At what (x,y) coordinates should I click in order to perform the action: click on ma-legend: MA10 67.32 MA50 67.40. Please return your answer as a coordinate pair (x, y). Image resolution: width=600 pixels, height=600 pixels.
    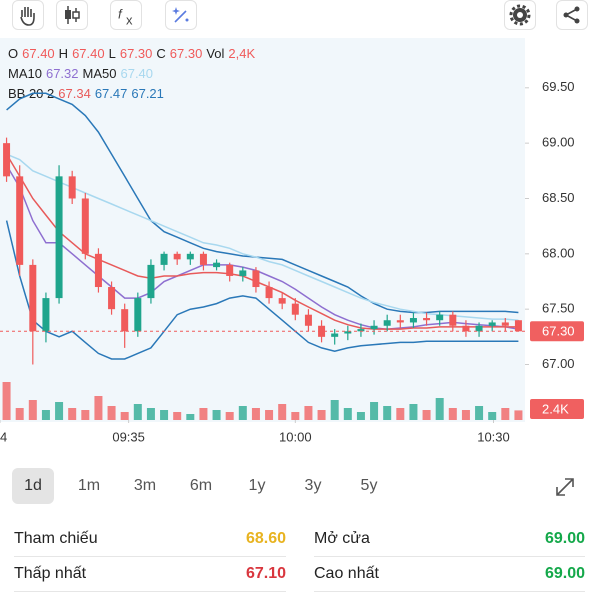
    Looking at the image, I should click on (80, 73).